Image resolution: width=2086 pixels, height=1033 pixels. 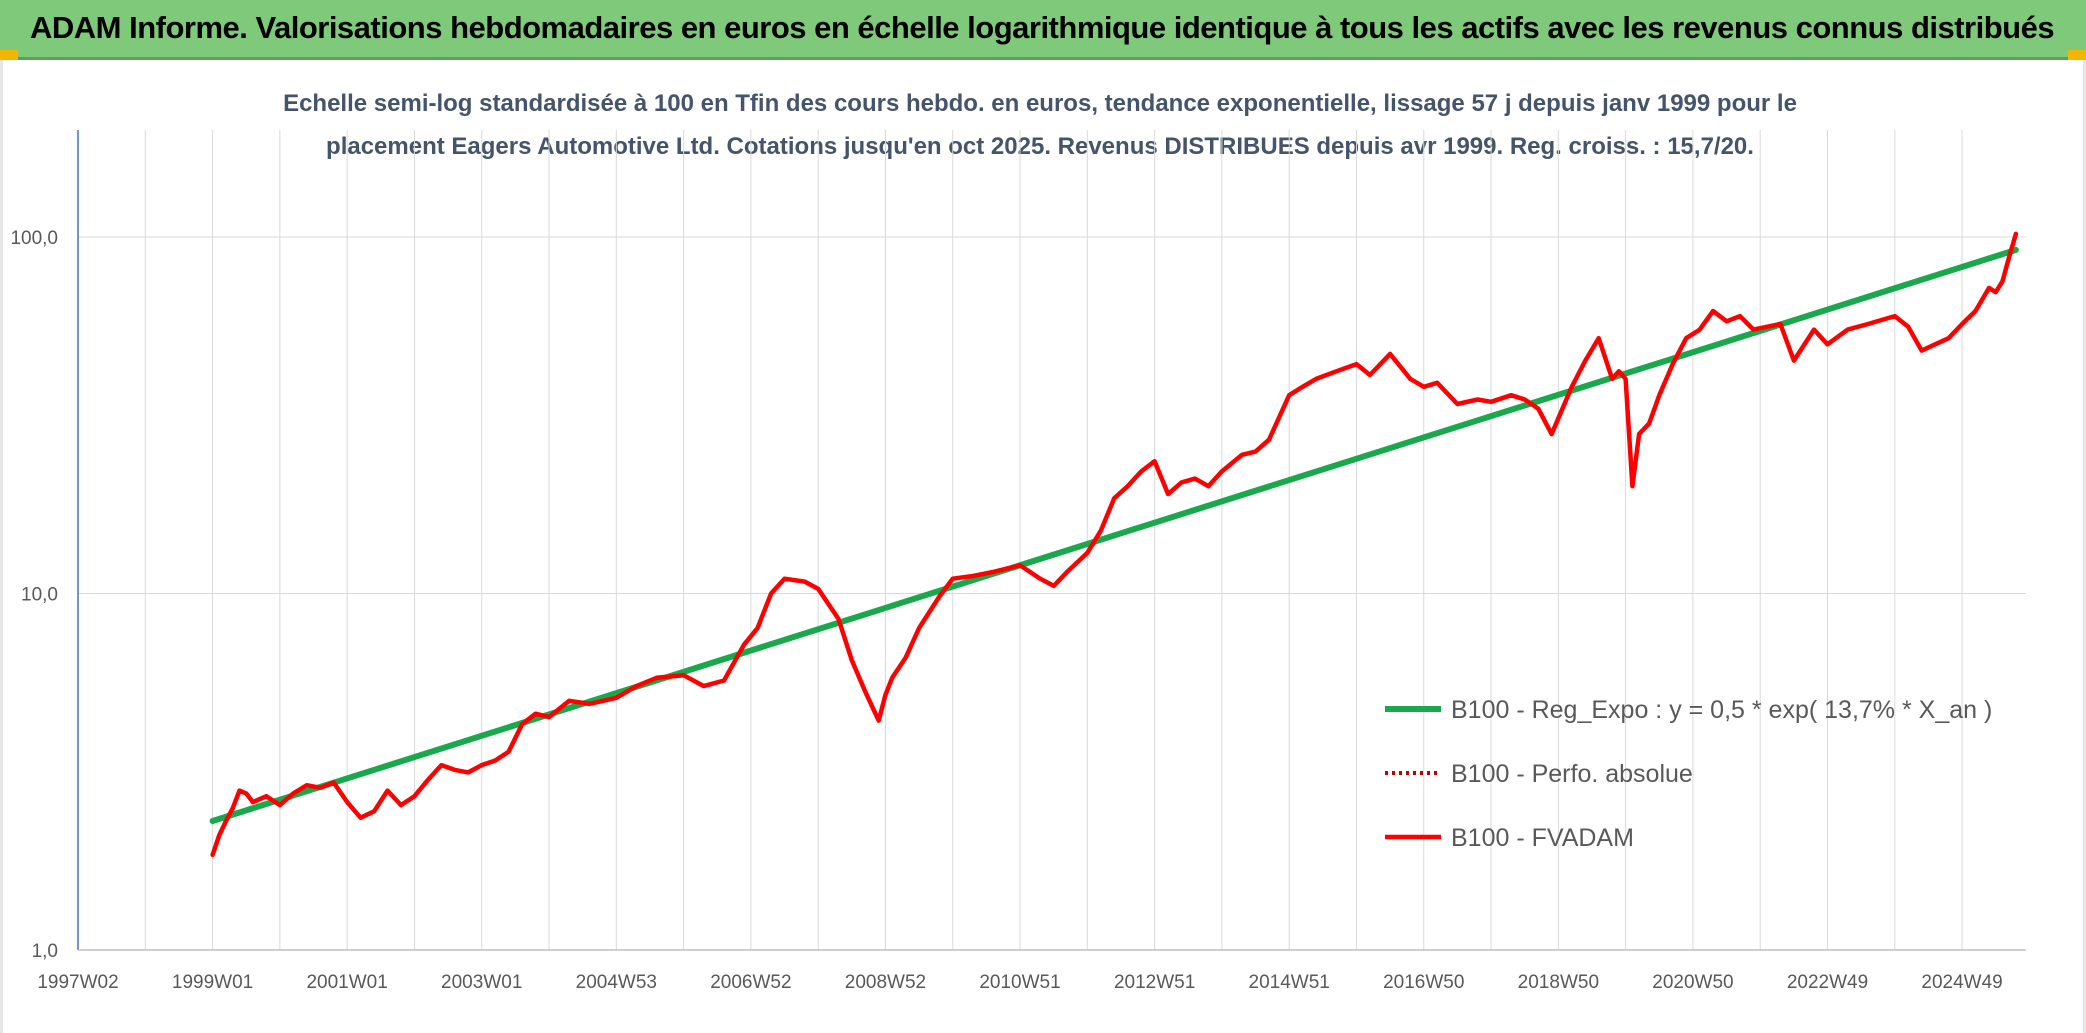 What do you see at coordinates (9, 55) in the screenshot?
I see `corner-mark-left` at bounding box center [9, 55].